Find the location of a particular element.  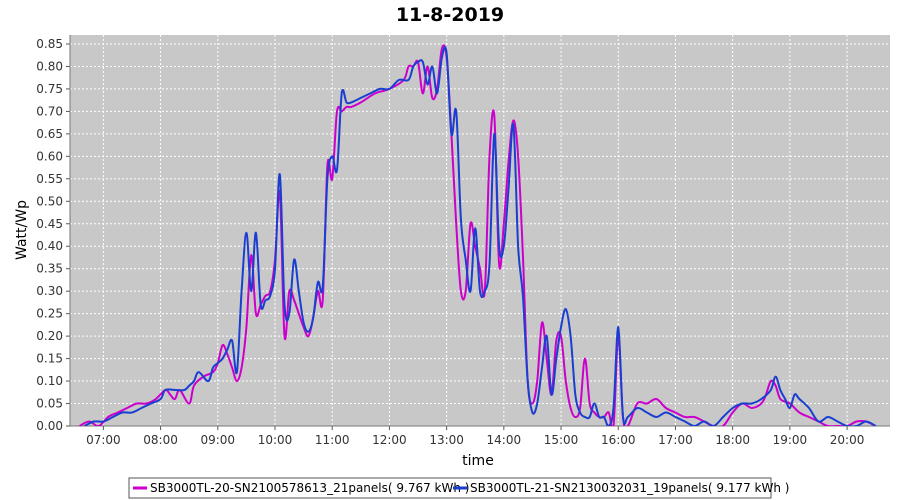

x-tick-label: 07:00 is located at coordinates (103, 440).